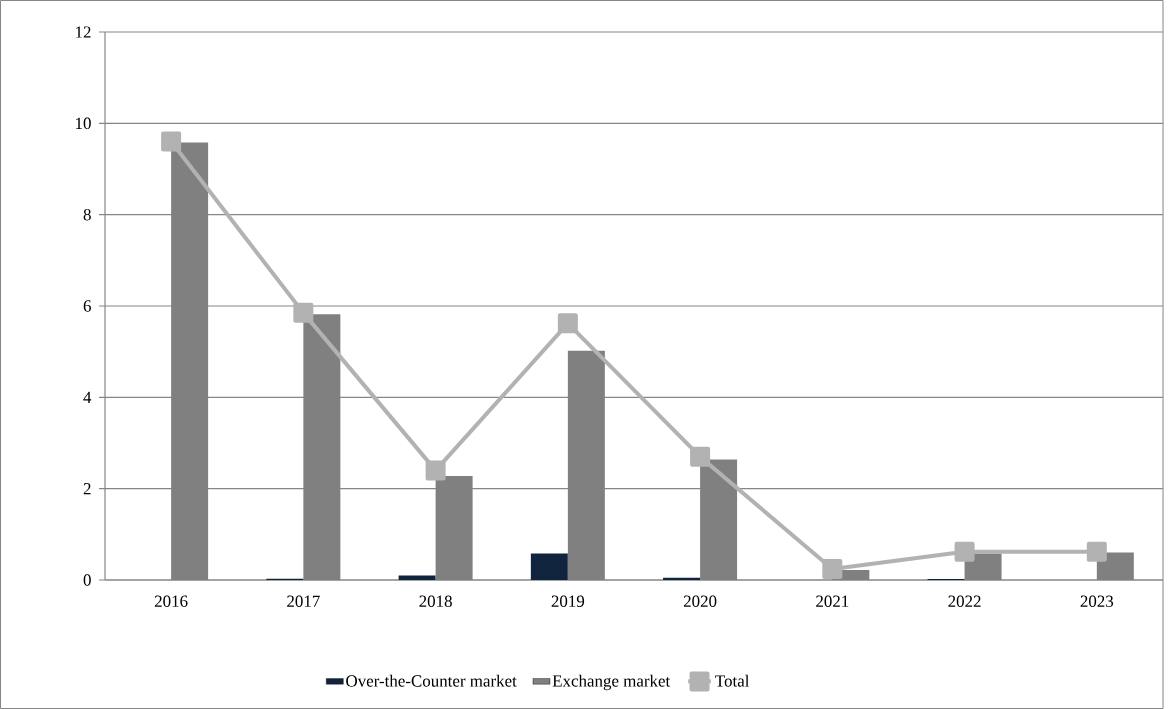 The width and height of the screenshot is (1175, 709). Describe the element at coordinates (87, 306) in the screenshot. I see `y-tick-label: 6` at that location.